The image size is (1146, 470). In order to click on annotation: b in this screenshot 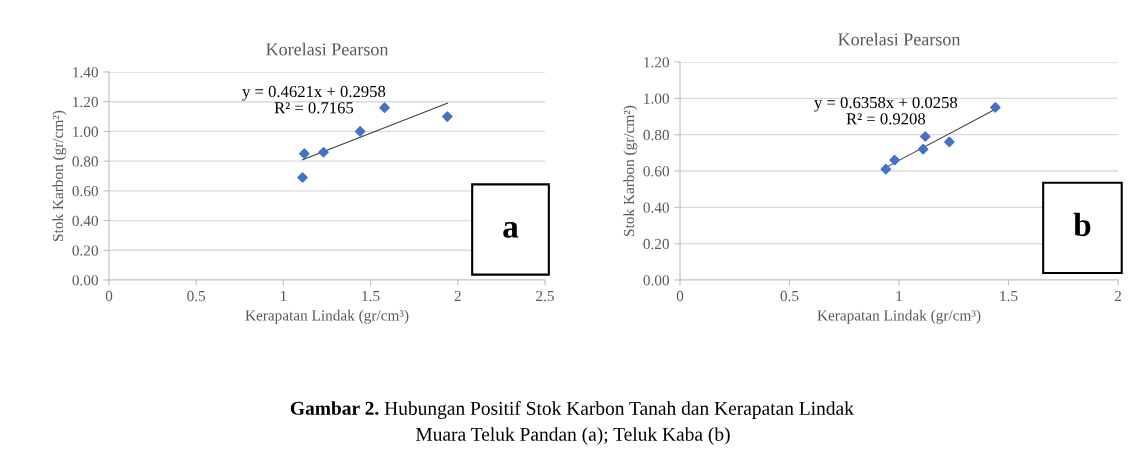, I will do `click(1082, 224)`.